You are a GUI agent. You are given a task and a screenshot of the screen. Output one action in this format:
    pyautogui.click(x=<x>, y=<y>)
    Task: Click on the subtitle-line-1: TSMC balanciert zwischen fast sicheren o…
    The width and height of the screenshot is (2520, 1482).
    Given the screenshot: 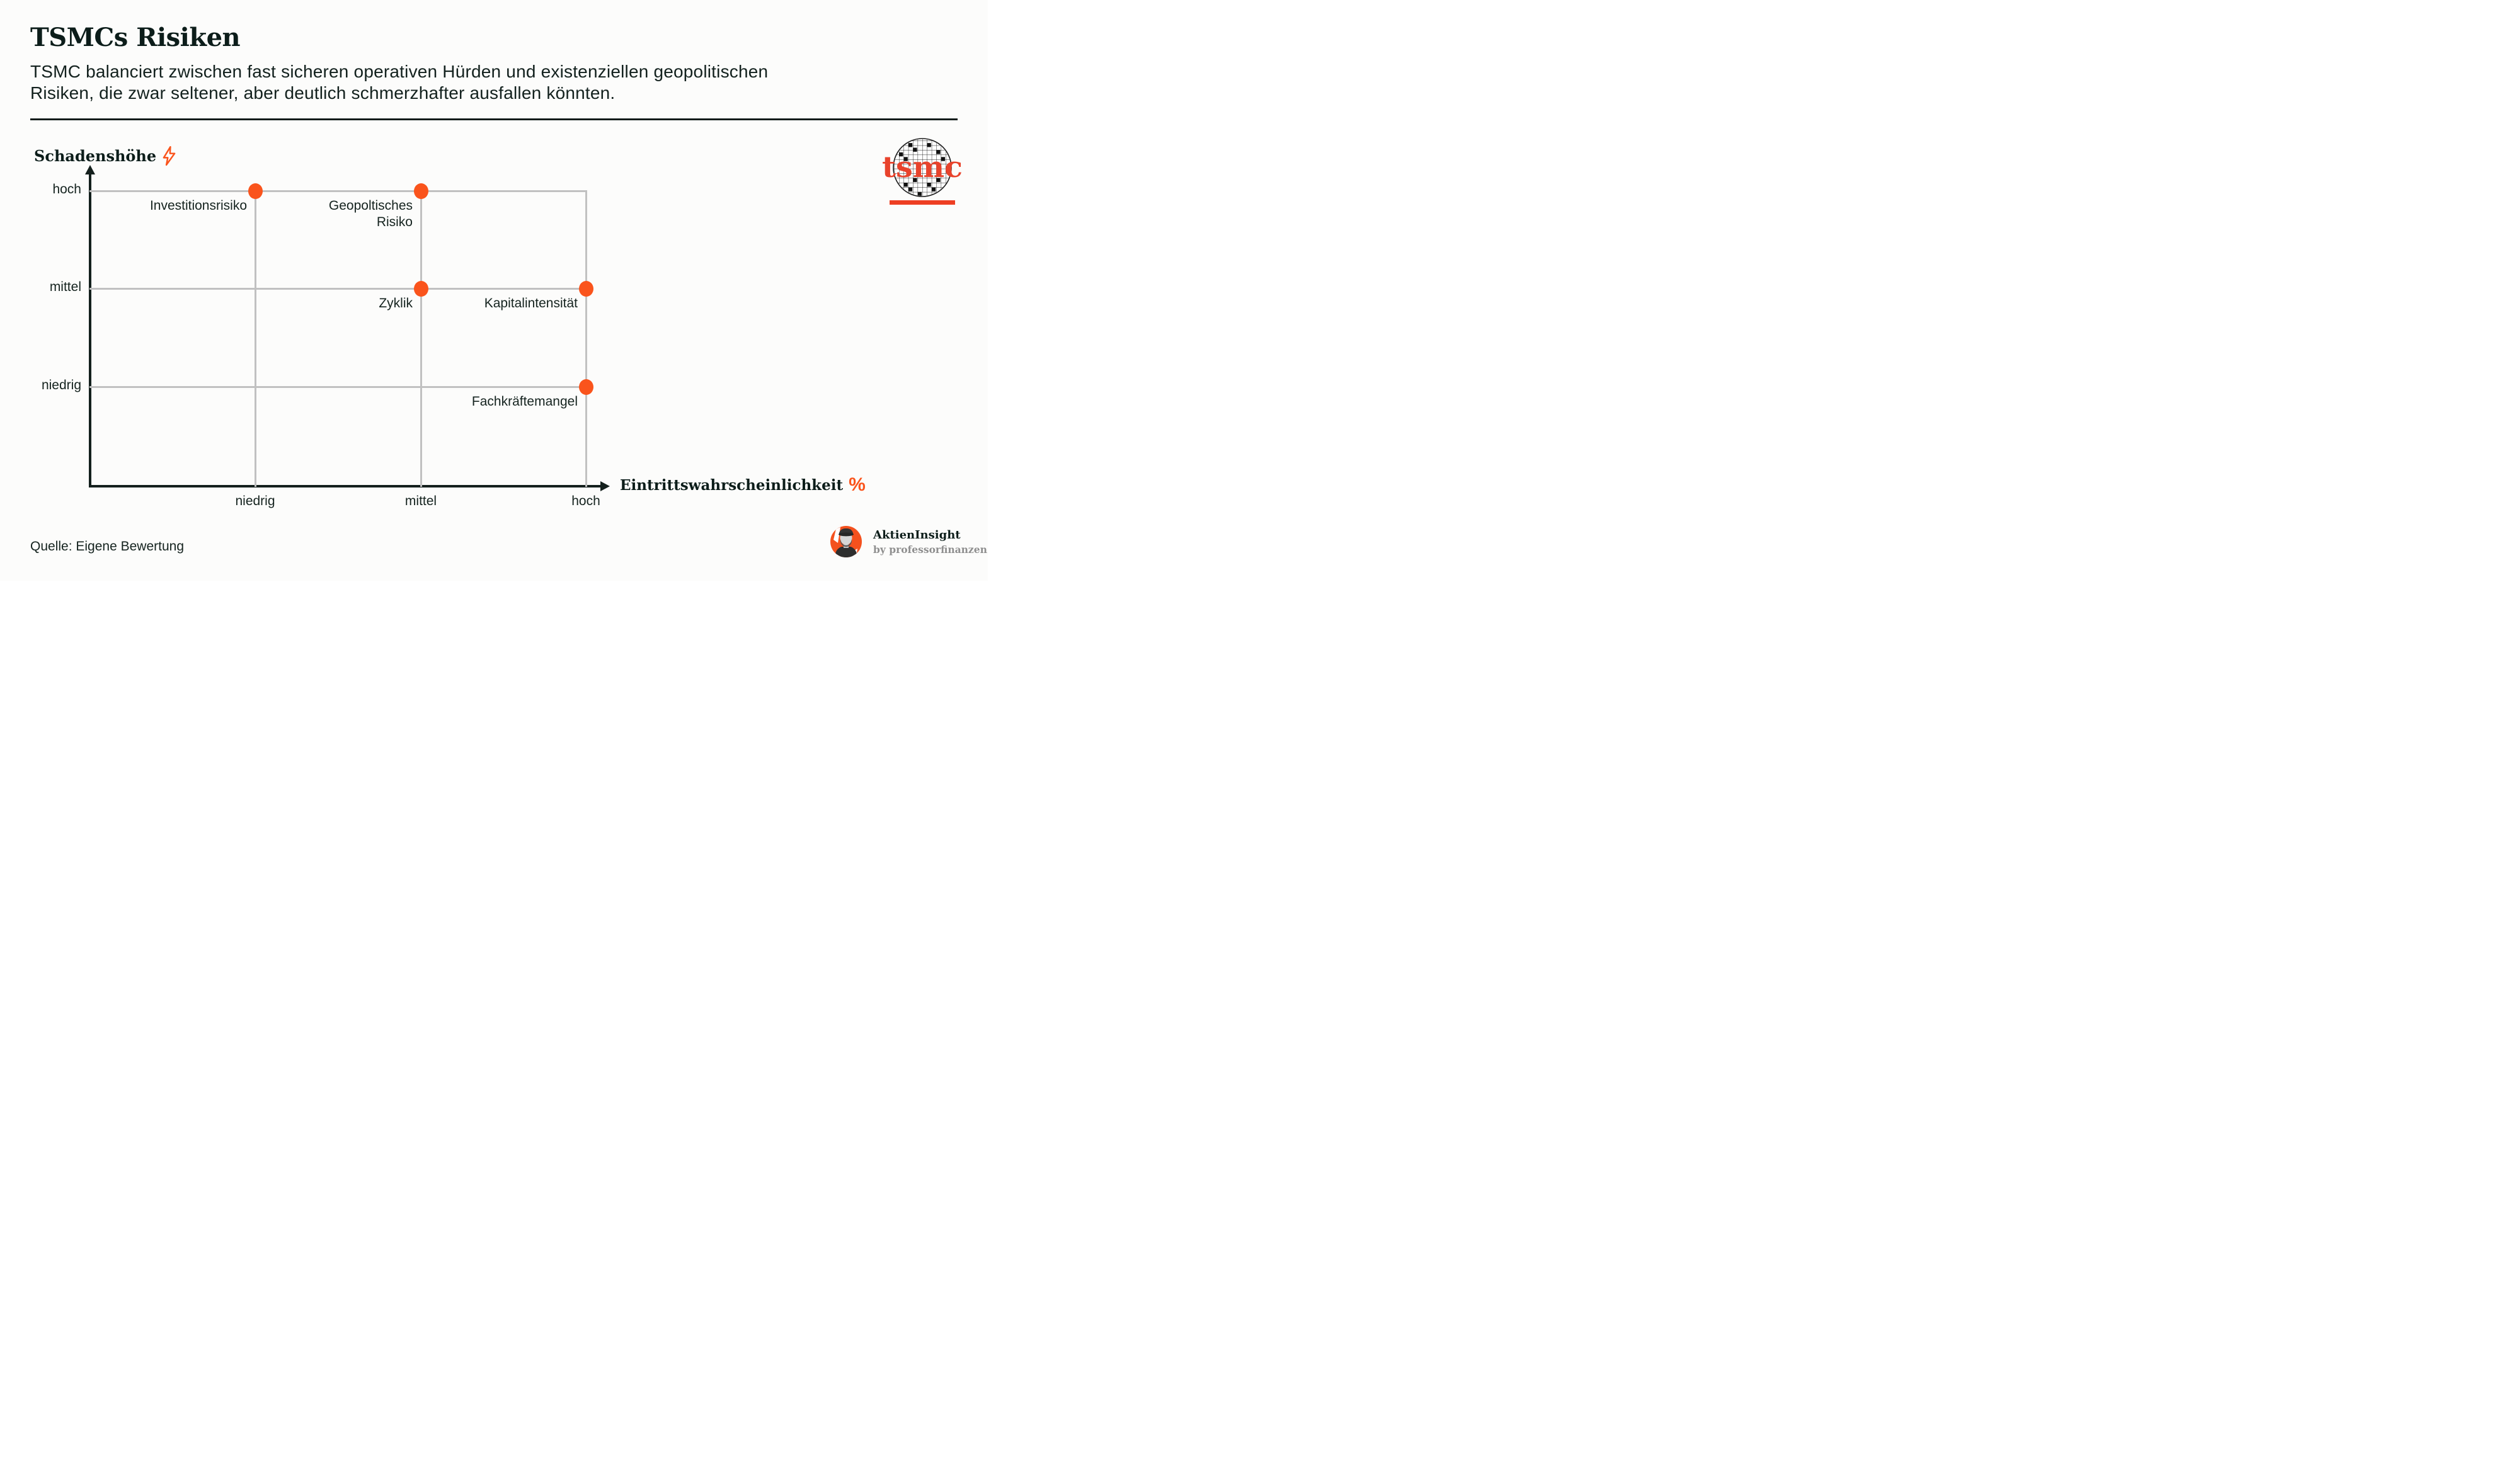 What is the action you would take?
    pyautogui.click(x=399, y=71)
    